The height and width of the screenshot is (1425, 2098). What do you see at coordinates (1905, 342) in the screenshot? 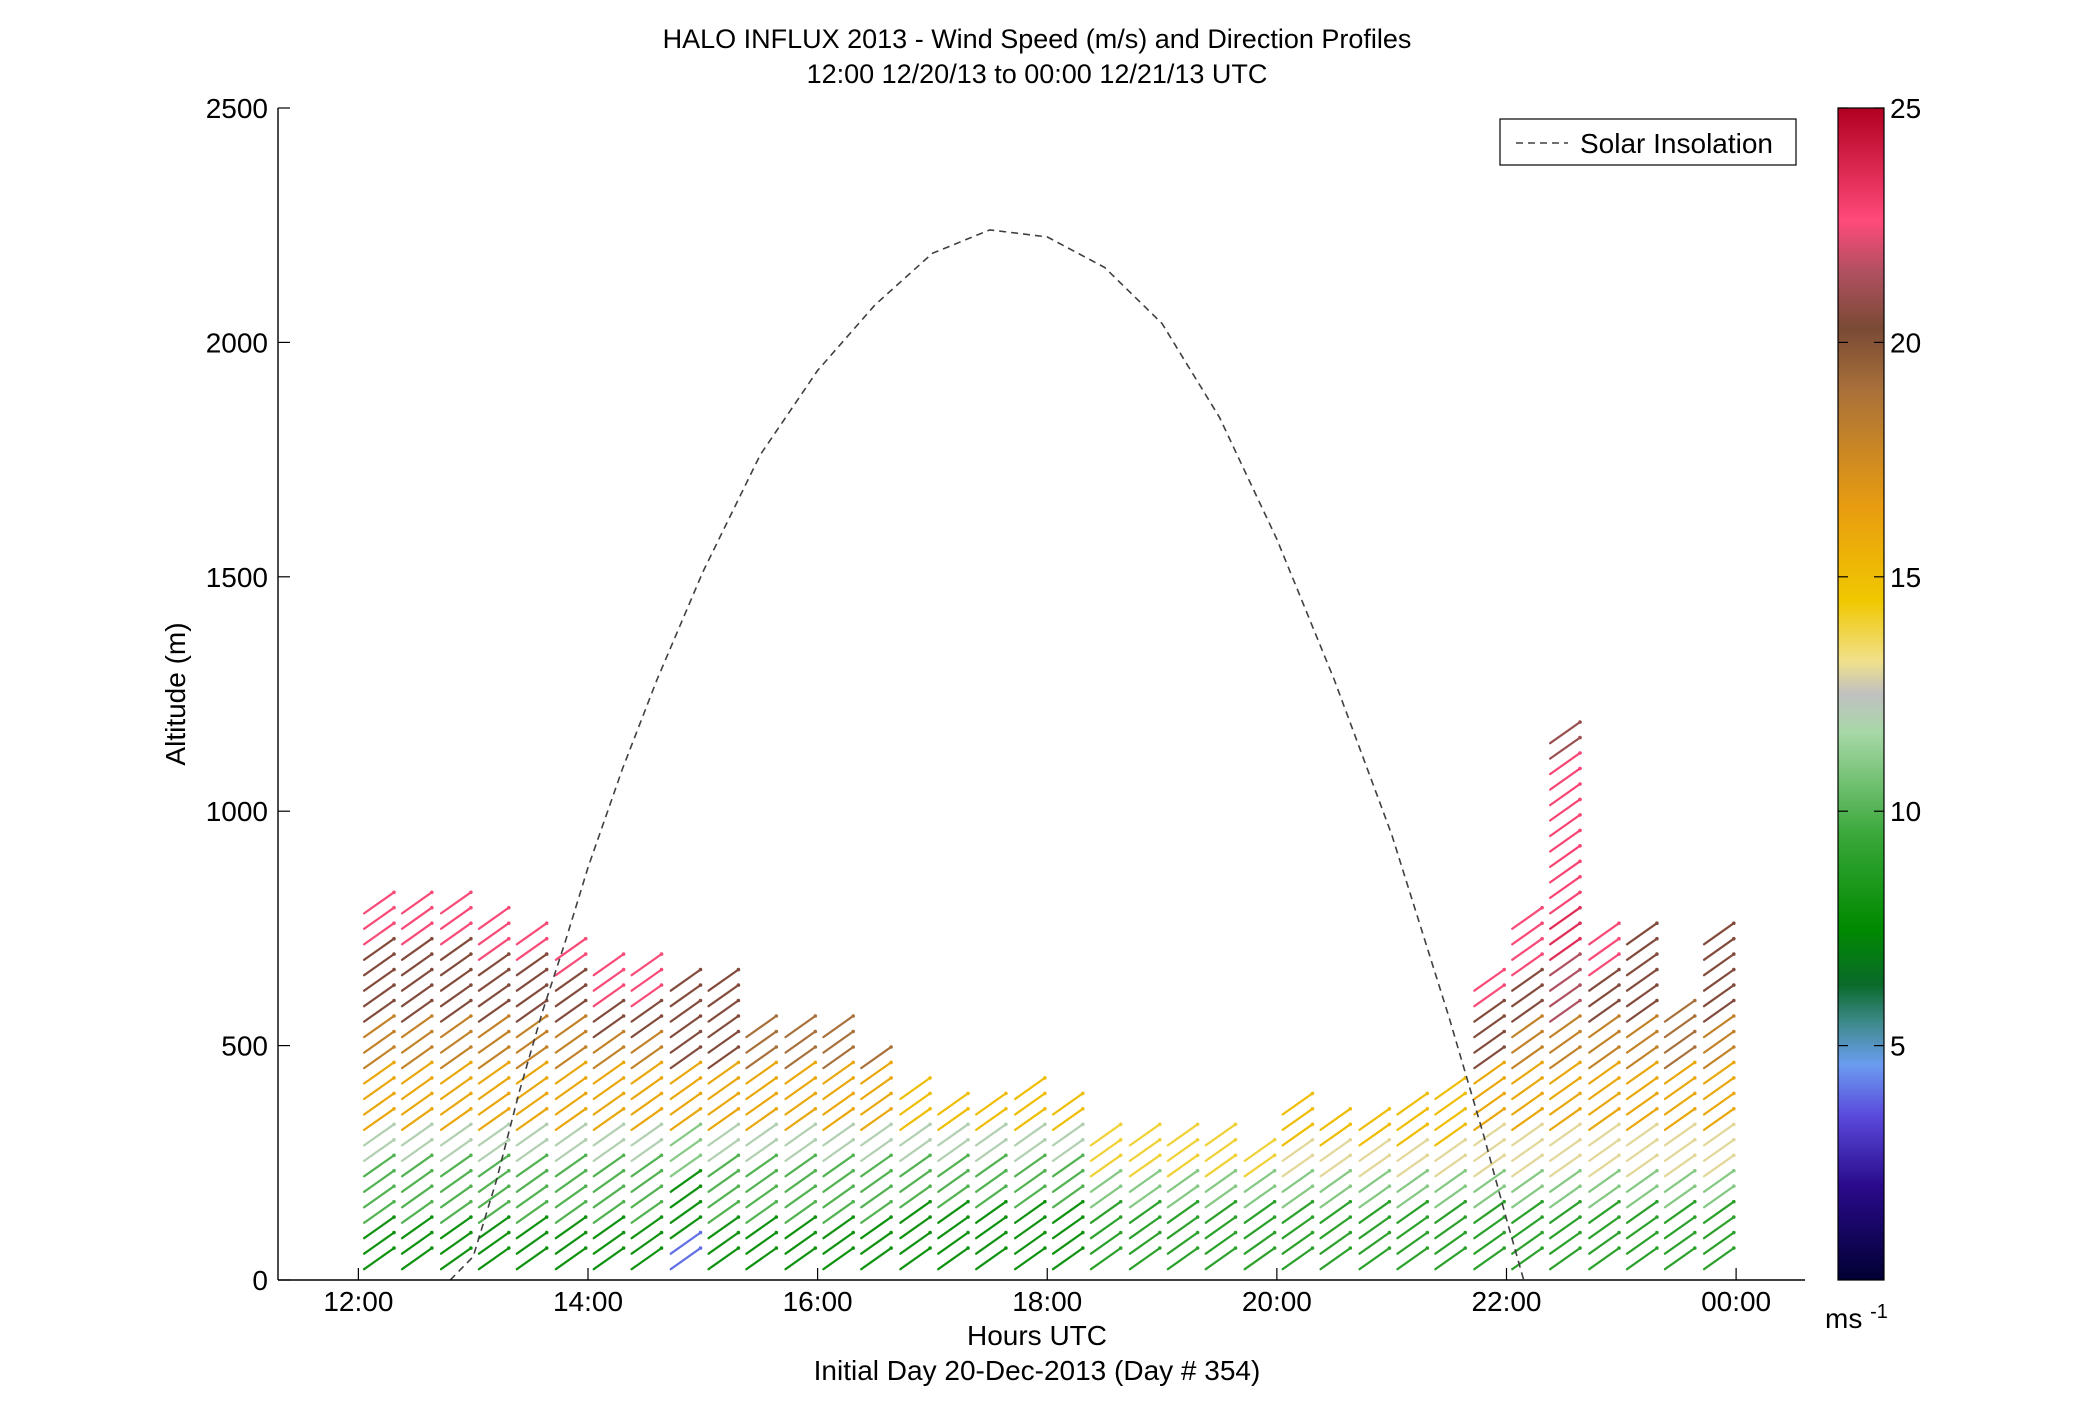
I see `colorbar-tick-label: 20` at bounding box center [1905, 342].